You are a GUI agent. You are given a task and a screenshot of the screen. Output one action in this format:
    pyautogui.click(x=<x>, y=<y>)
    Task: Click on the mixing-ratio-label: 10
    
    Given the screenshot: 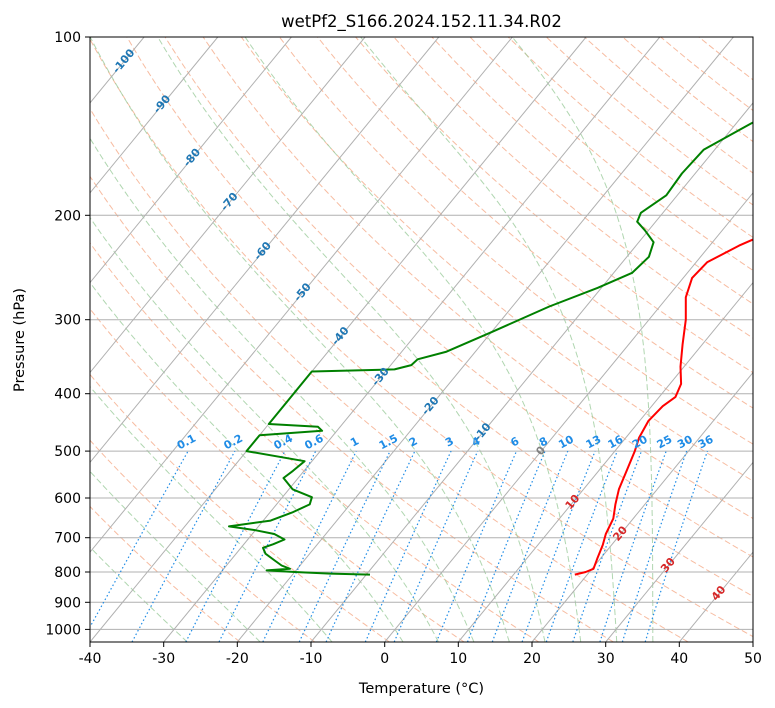 What is the action you would take?
    pyautogui.click(x=566, y=442)
    